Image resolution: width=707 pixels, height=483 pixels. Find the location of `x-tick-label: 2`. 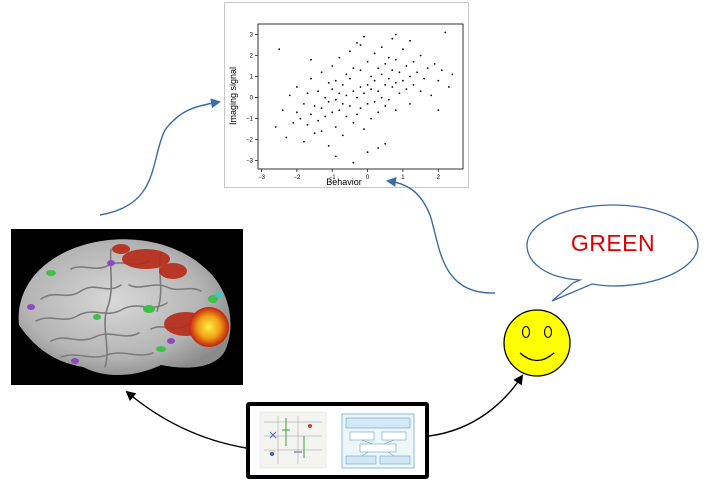

x-tick-label: 2 is located at coordinates (439, 178).